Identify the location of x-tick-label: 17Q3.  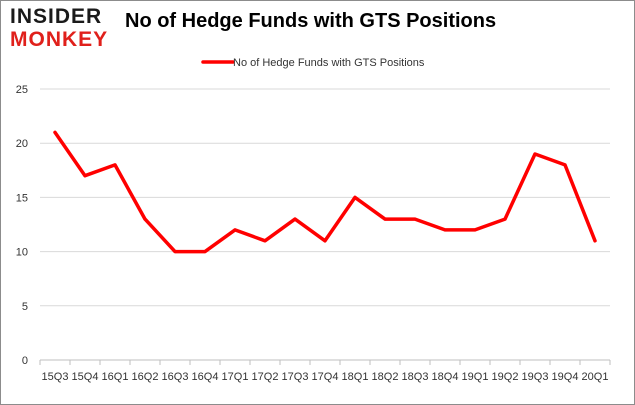
(295, 377).